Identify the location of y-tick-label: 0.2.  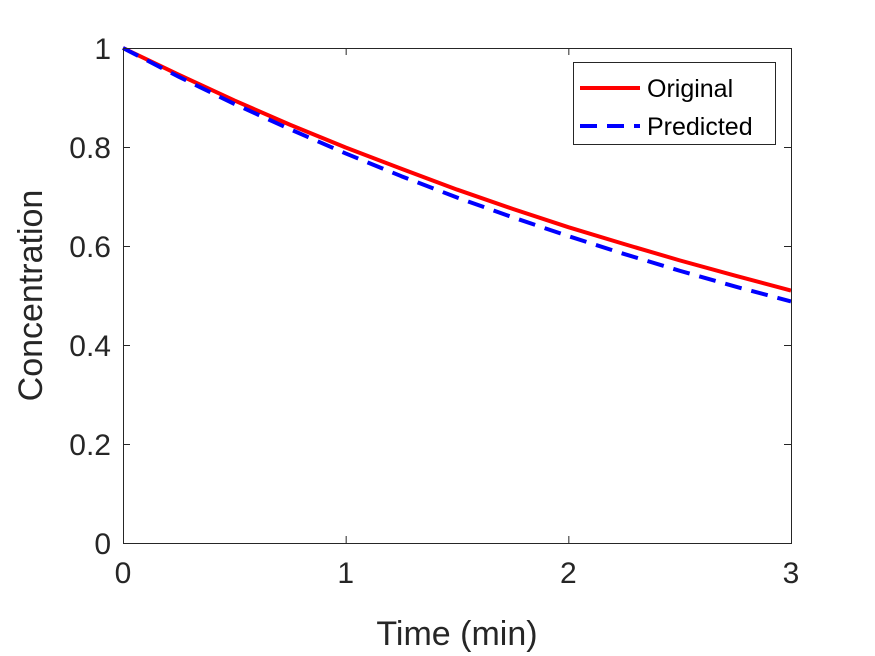
(90, 445).